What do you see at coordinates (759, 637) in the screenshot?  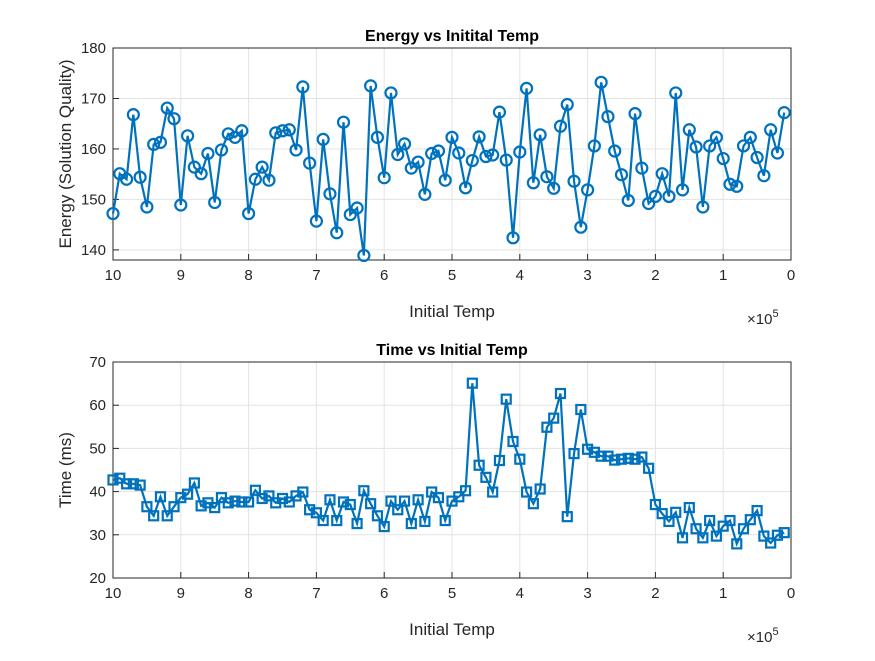 I see `exponent-base: ×10` at bounding box center [759, 637].